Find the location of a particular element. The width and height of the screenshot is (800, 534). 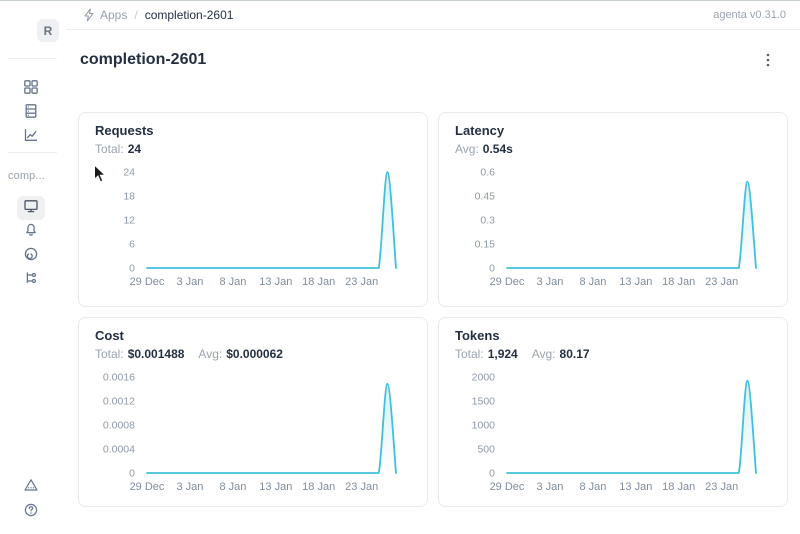

stat-total: Total: 24 is located at coordinates (118, 149).